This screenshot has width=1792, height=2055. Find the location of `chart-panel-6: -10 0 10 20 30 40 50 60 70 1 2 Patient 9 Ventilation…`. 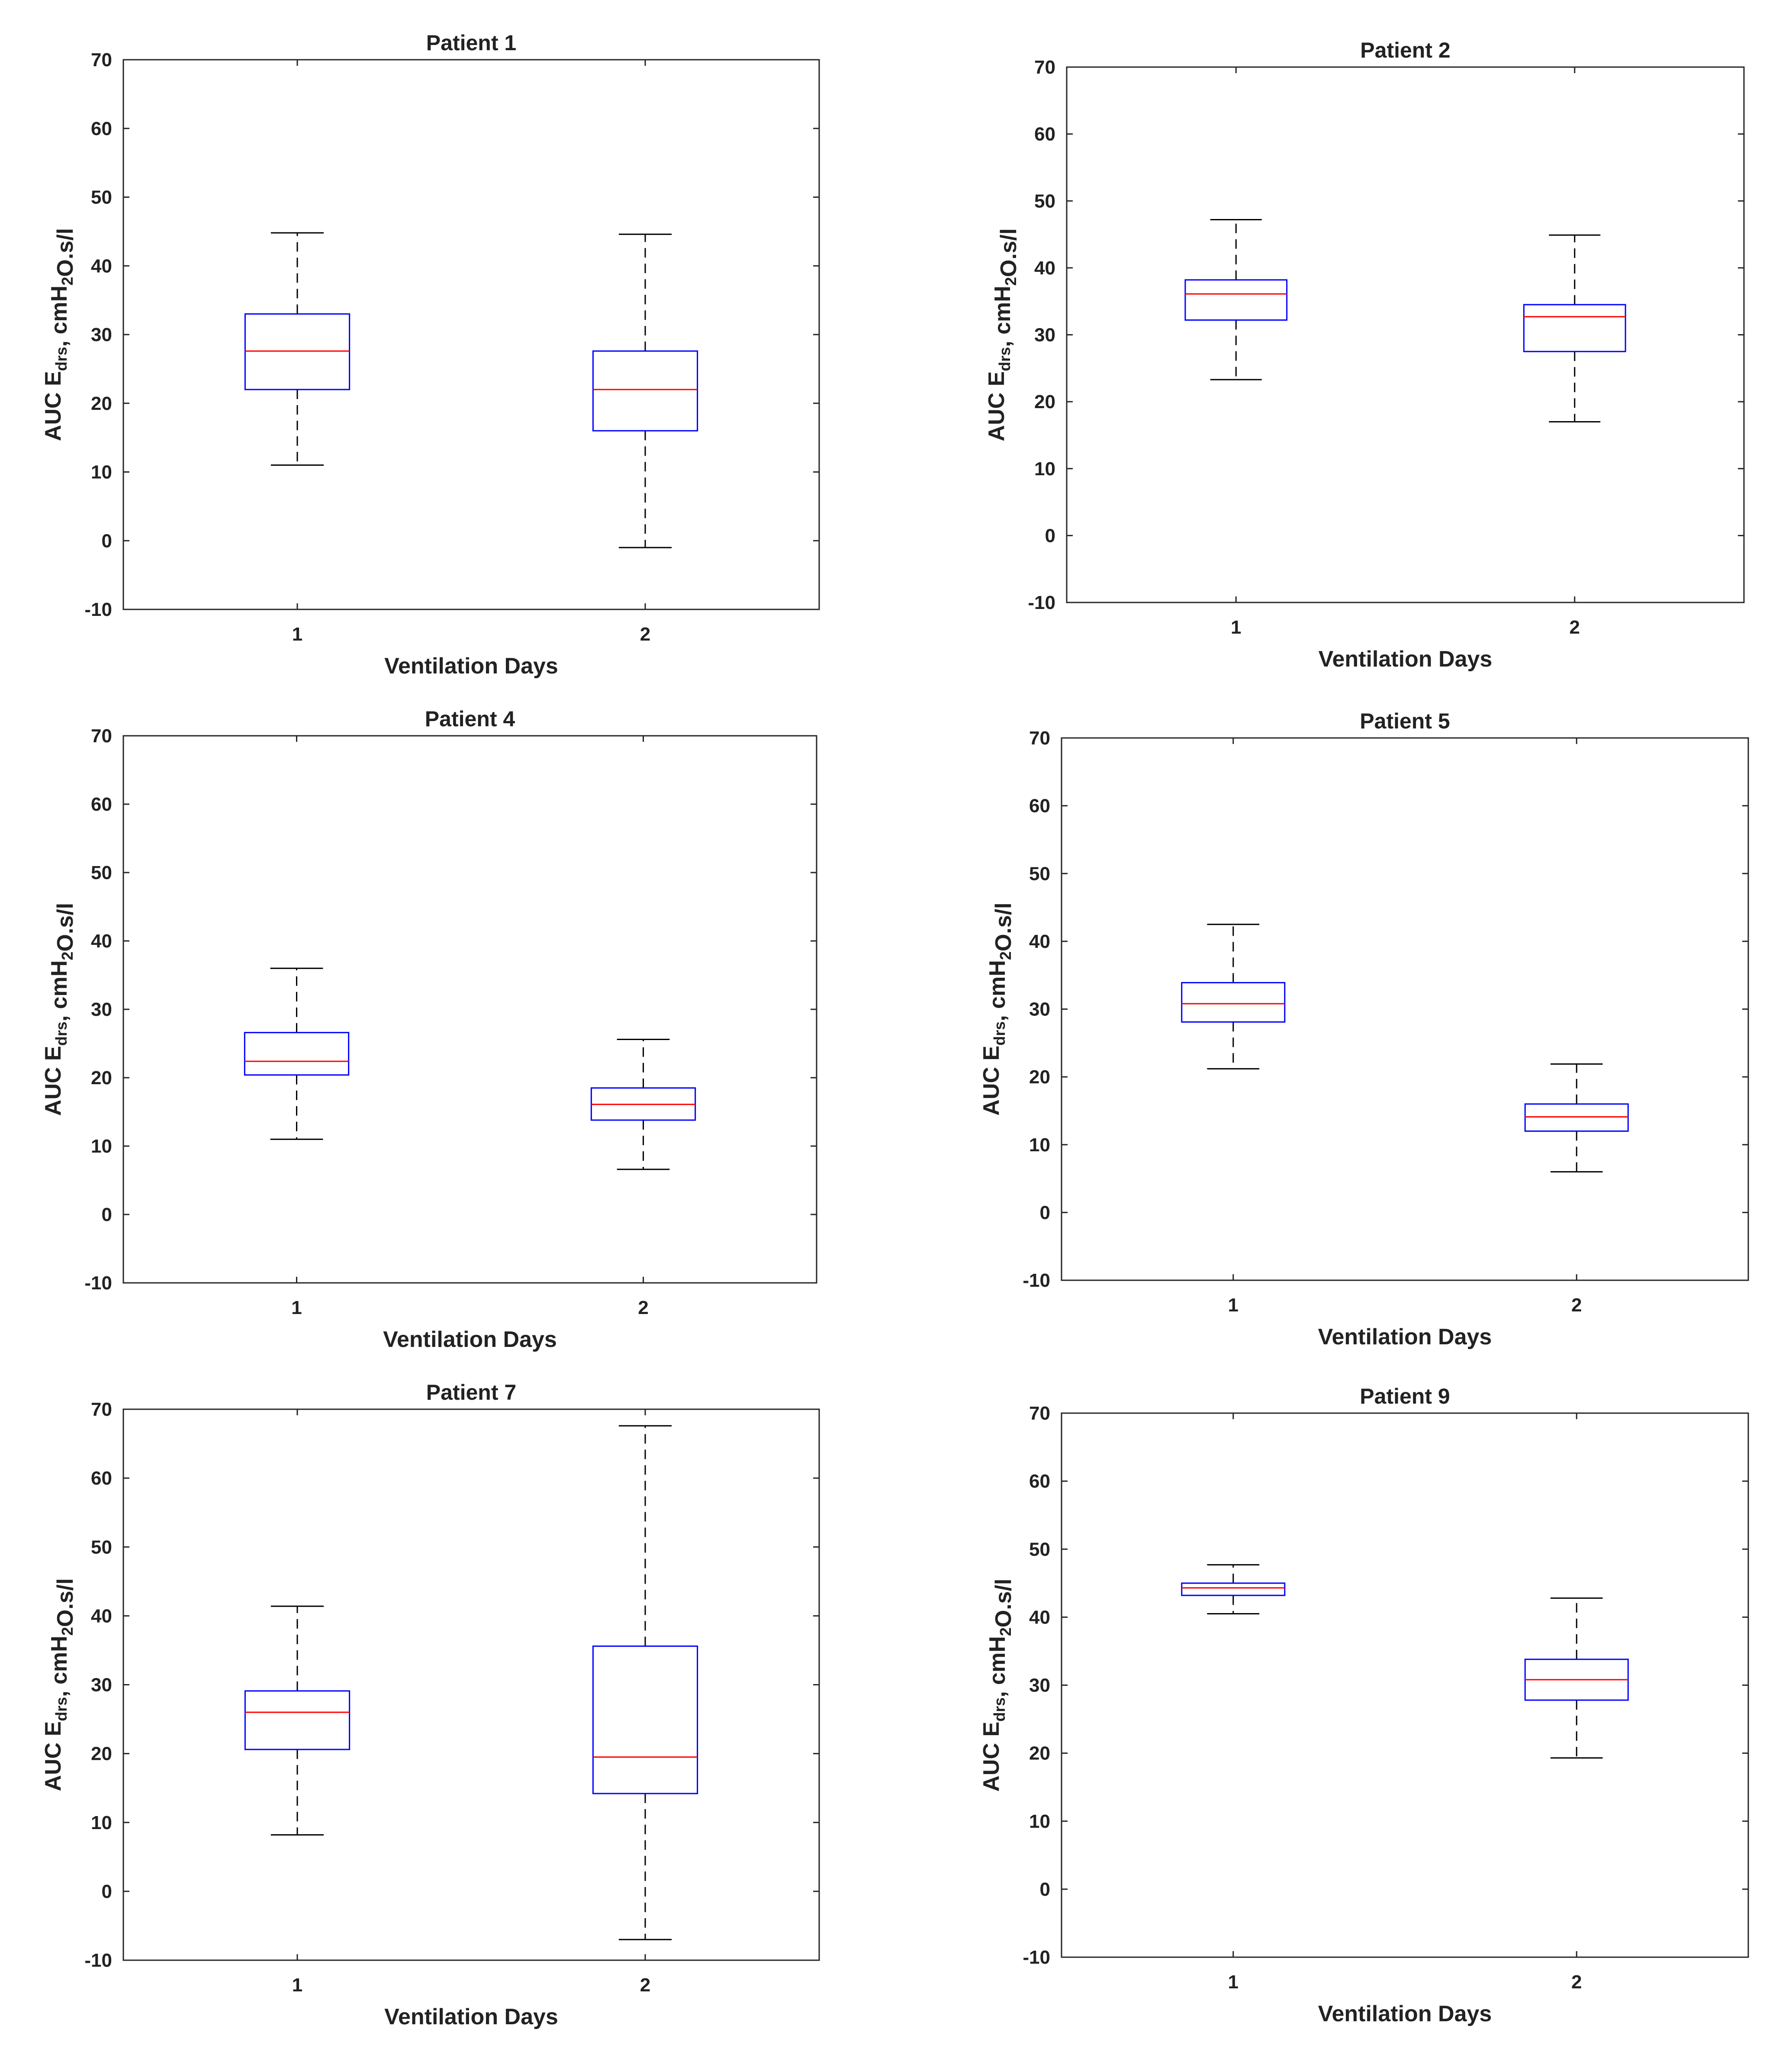

chart-panel-6: -10 0 10 20 30 40 50 60 70 1 2 Patient 9 Ventilation… is located at coordinates (1364, 1705).